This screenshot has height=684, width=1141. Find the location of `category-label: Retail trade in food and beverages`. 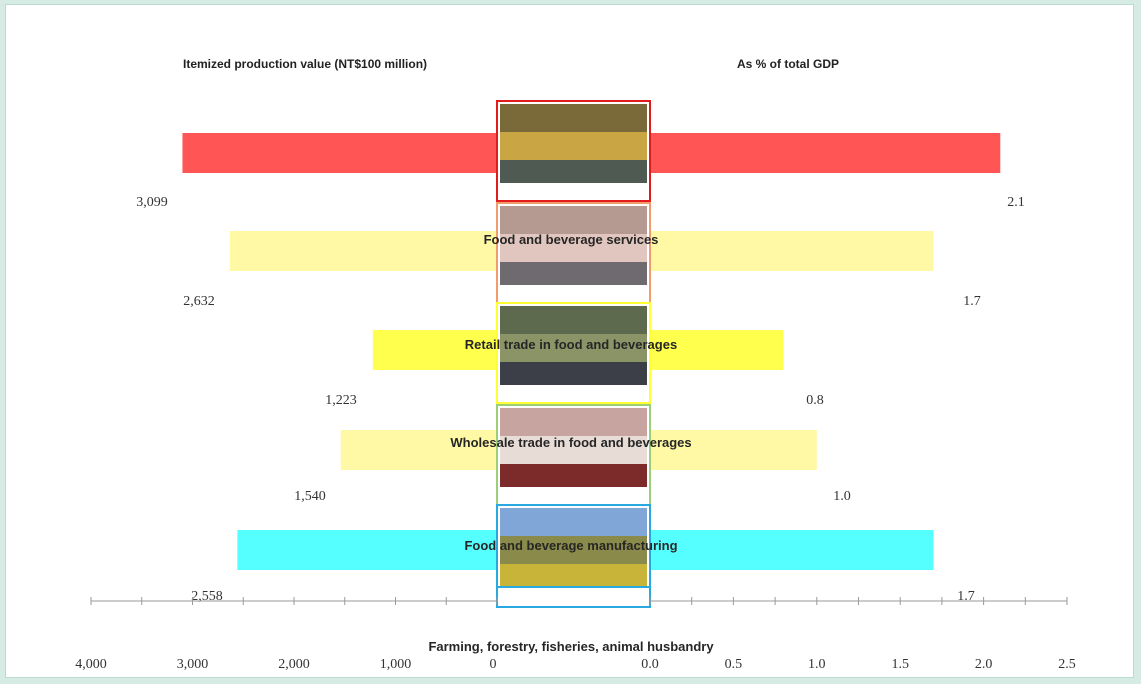

category-label: Retail trade in food and beverages is located at coordinates (571, 344).